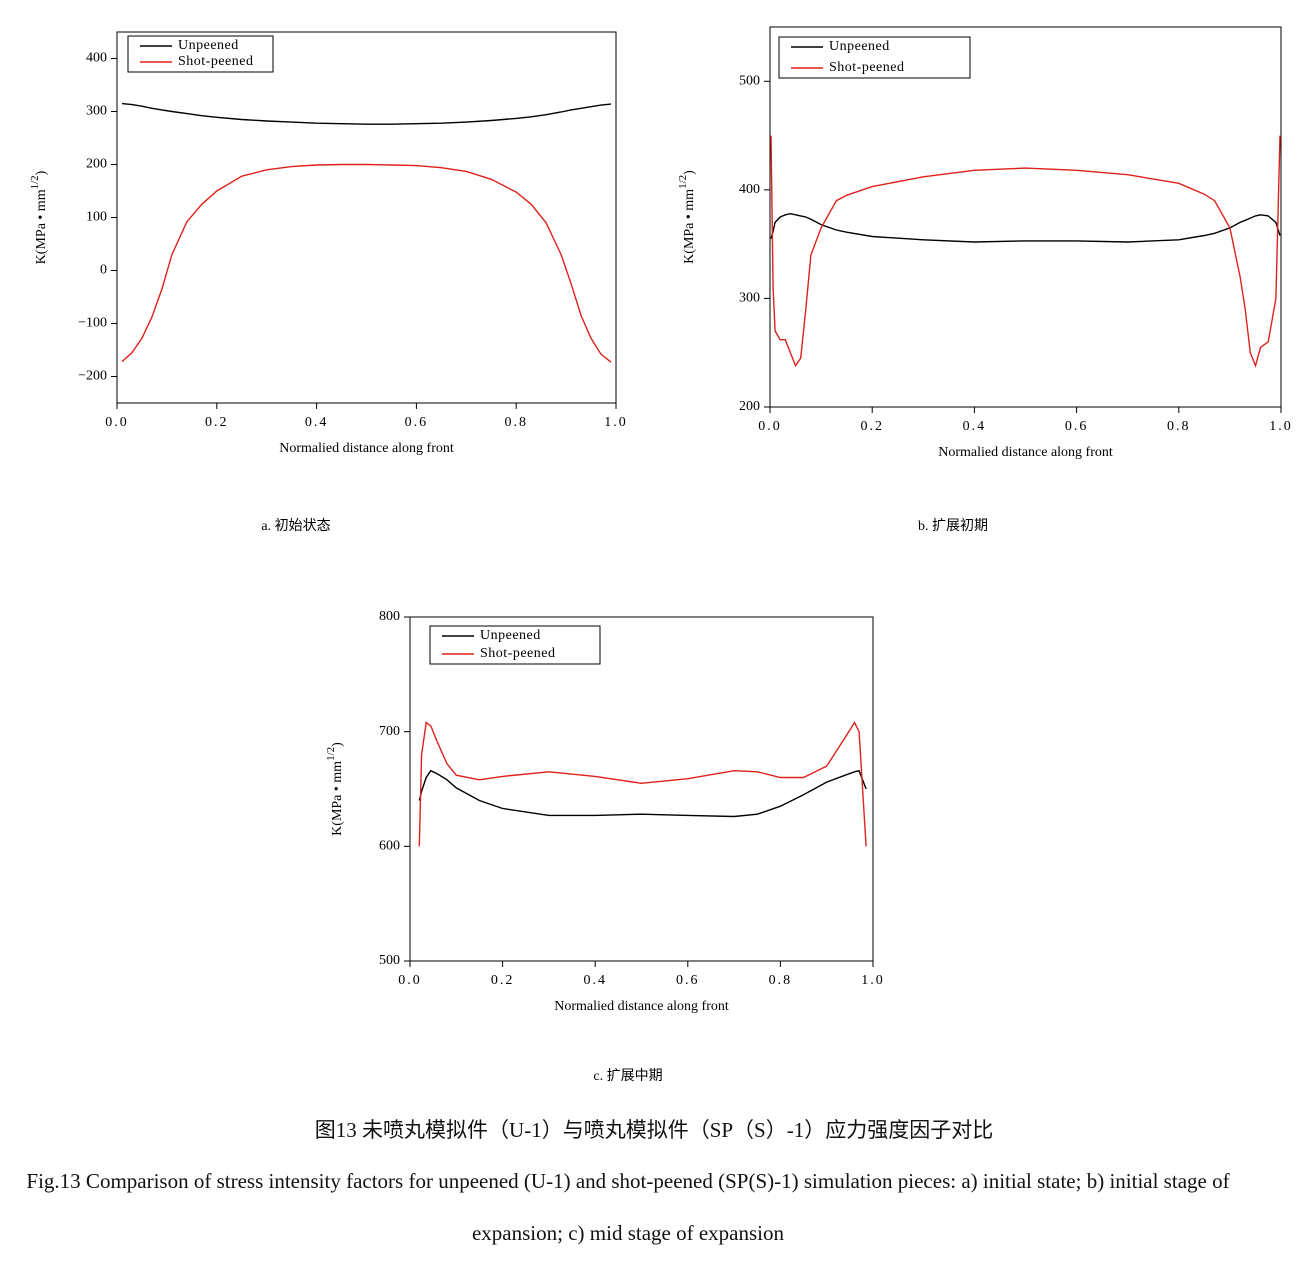 Image resolution: width=1308 pixels, height=1262 pixels. What do you see at coordinates (654, 1130) in the screenshot?
I see `caption-zh: 图13 未喷丸模拟件（U-1）与喷丸模拟件（SP（S）-1）应力强度因子对比` at bounding box center [654, 1130].